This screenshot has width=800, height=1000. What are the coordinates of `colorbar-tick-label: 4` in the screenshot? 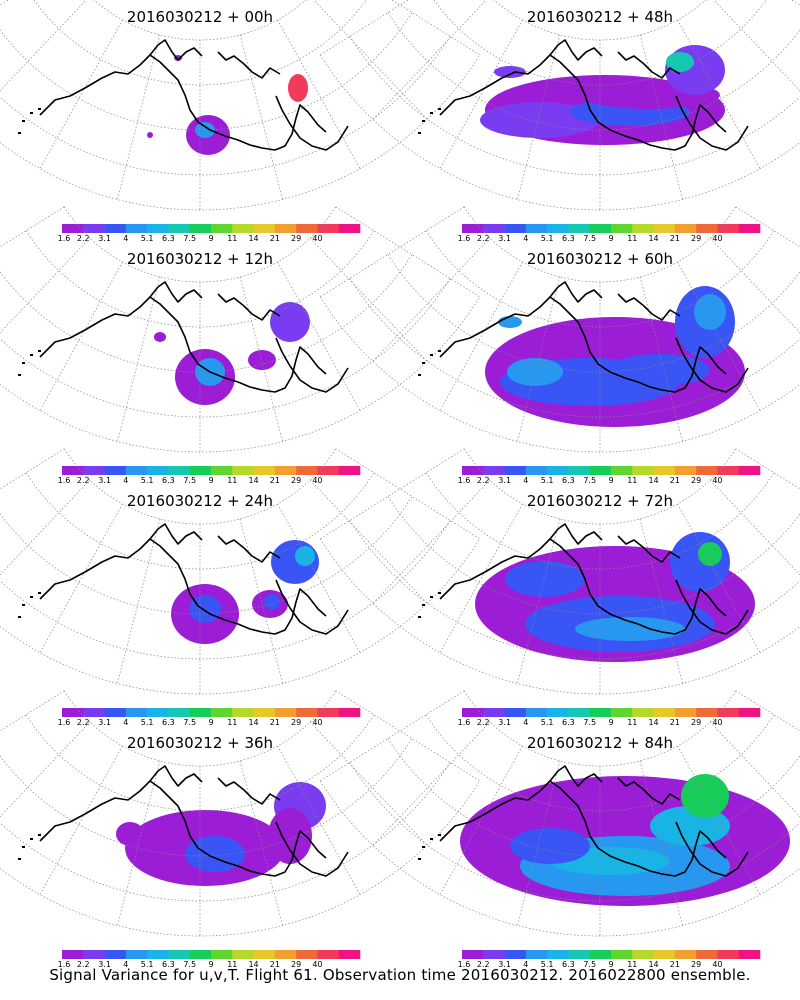 It's located at (525, 964).